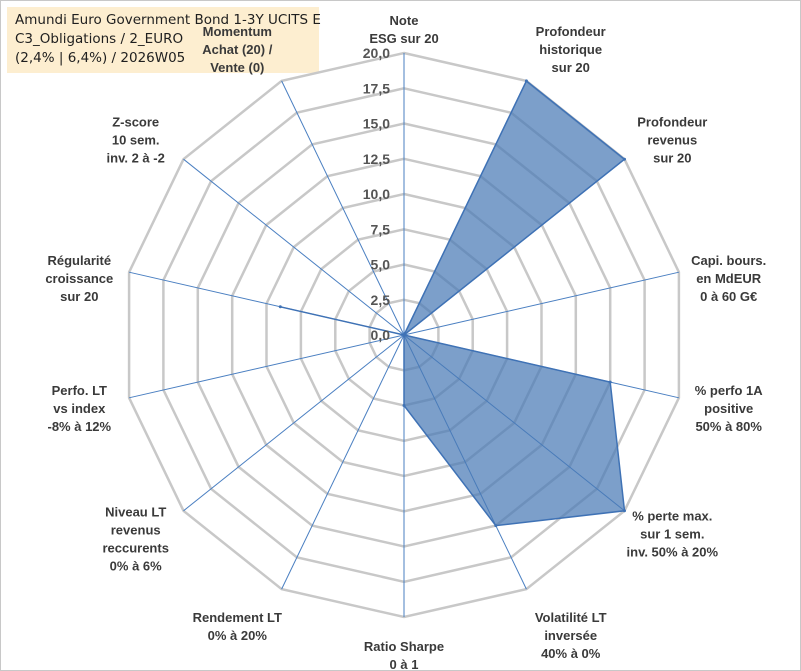  I want to click on category-label: Note, so click(404, 20).